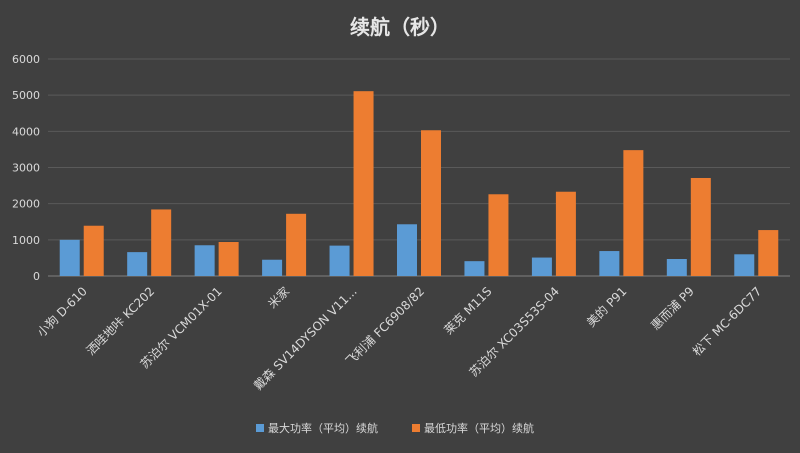 The height and width of the screenshot is (453, 800). Describe the element at coordinates (279, 298) in the screenshot. I see `x-tick-label: 米家` at that location.